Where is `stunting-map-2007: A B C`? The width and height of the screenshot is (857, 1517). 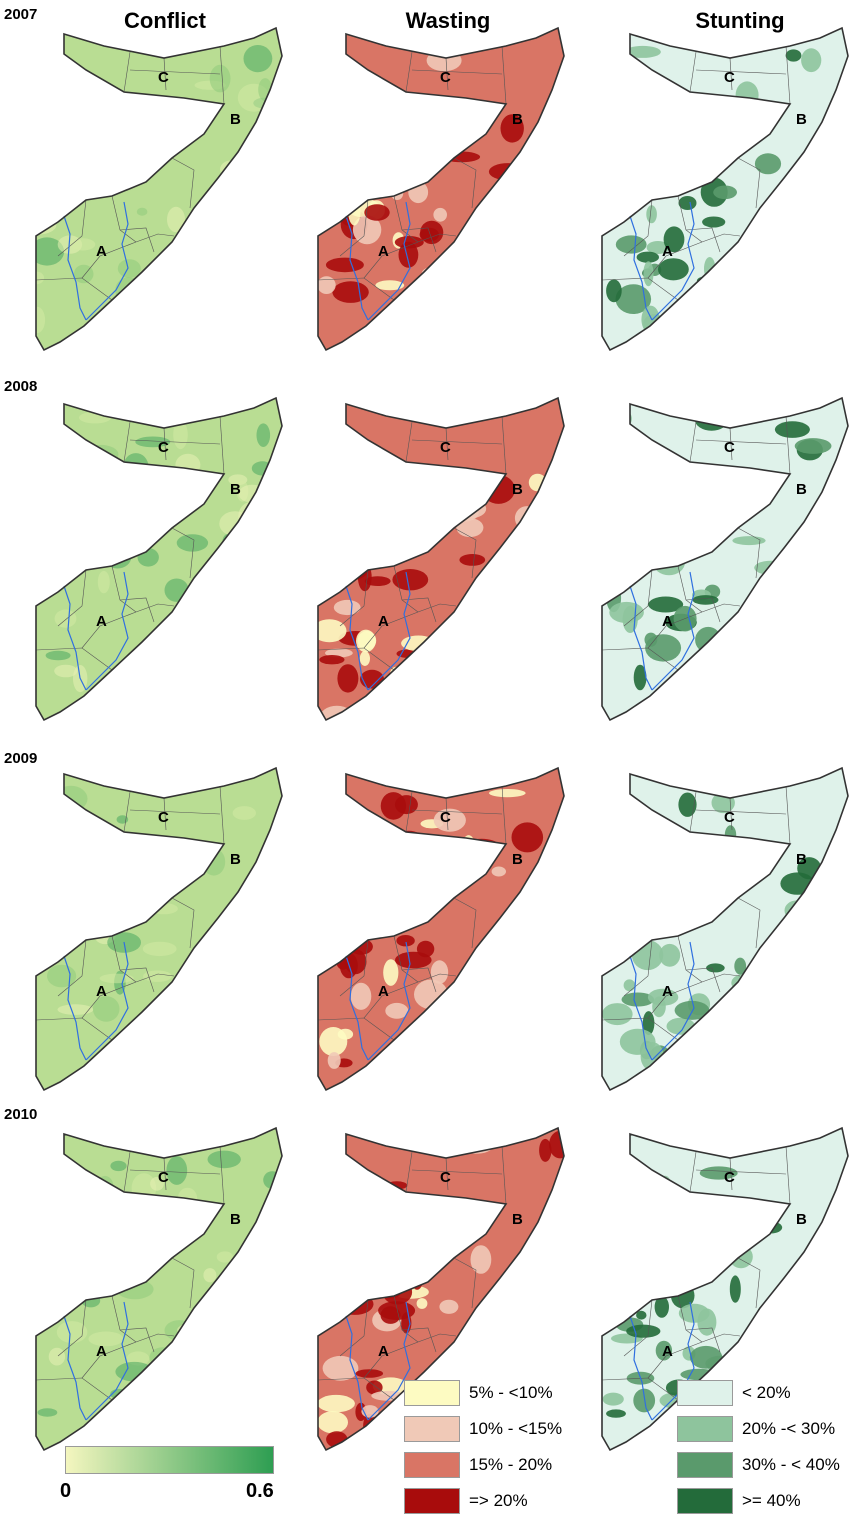
stunting-map-2007: A B C is located at coordinates (725, 189).